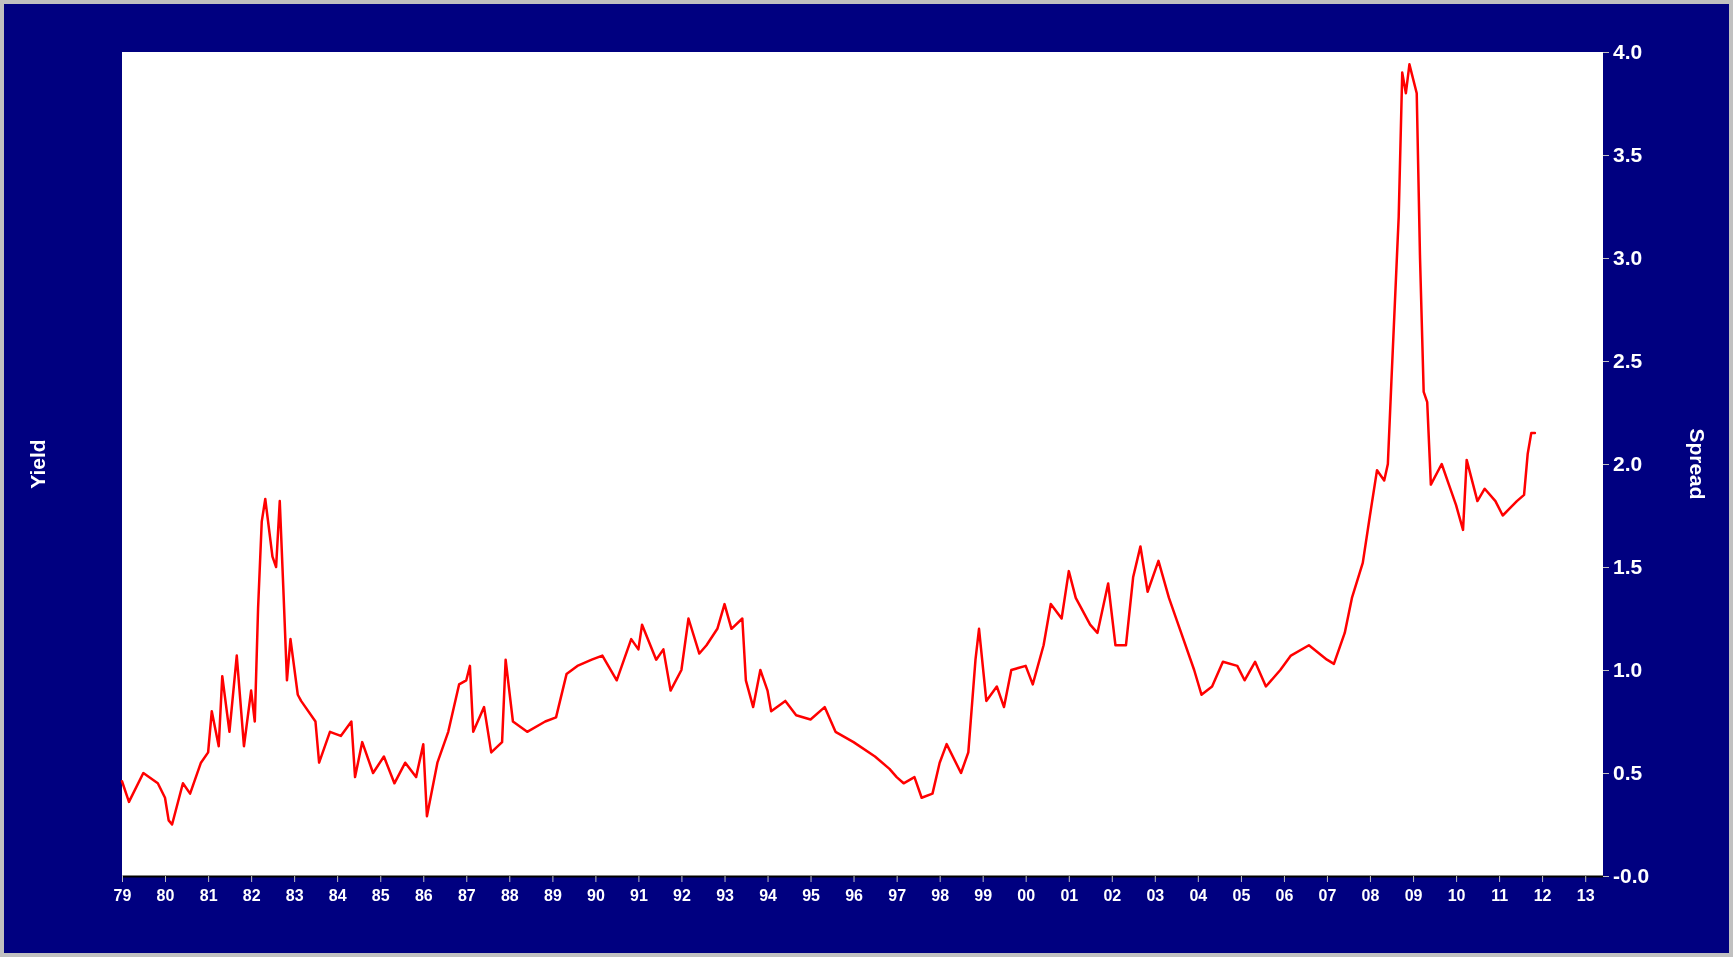  I want to click on x-tick-label: 90, so click(596, 895).